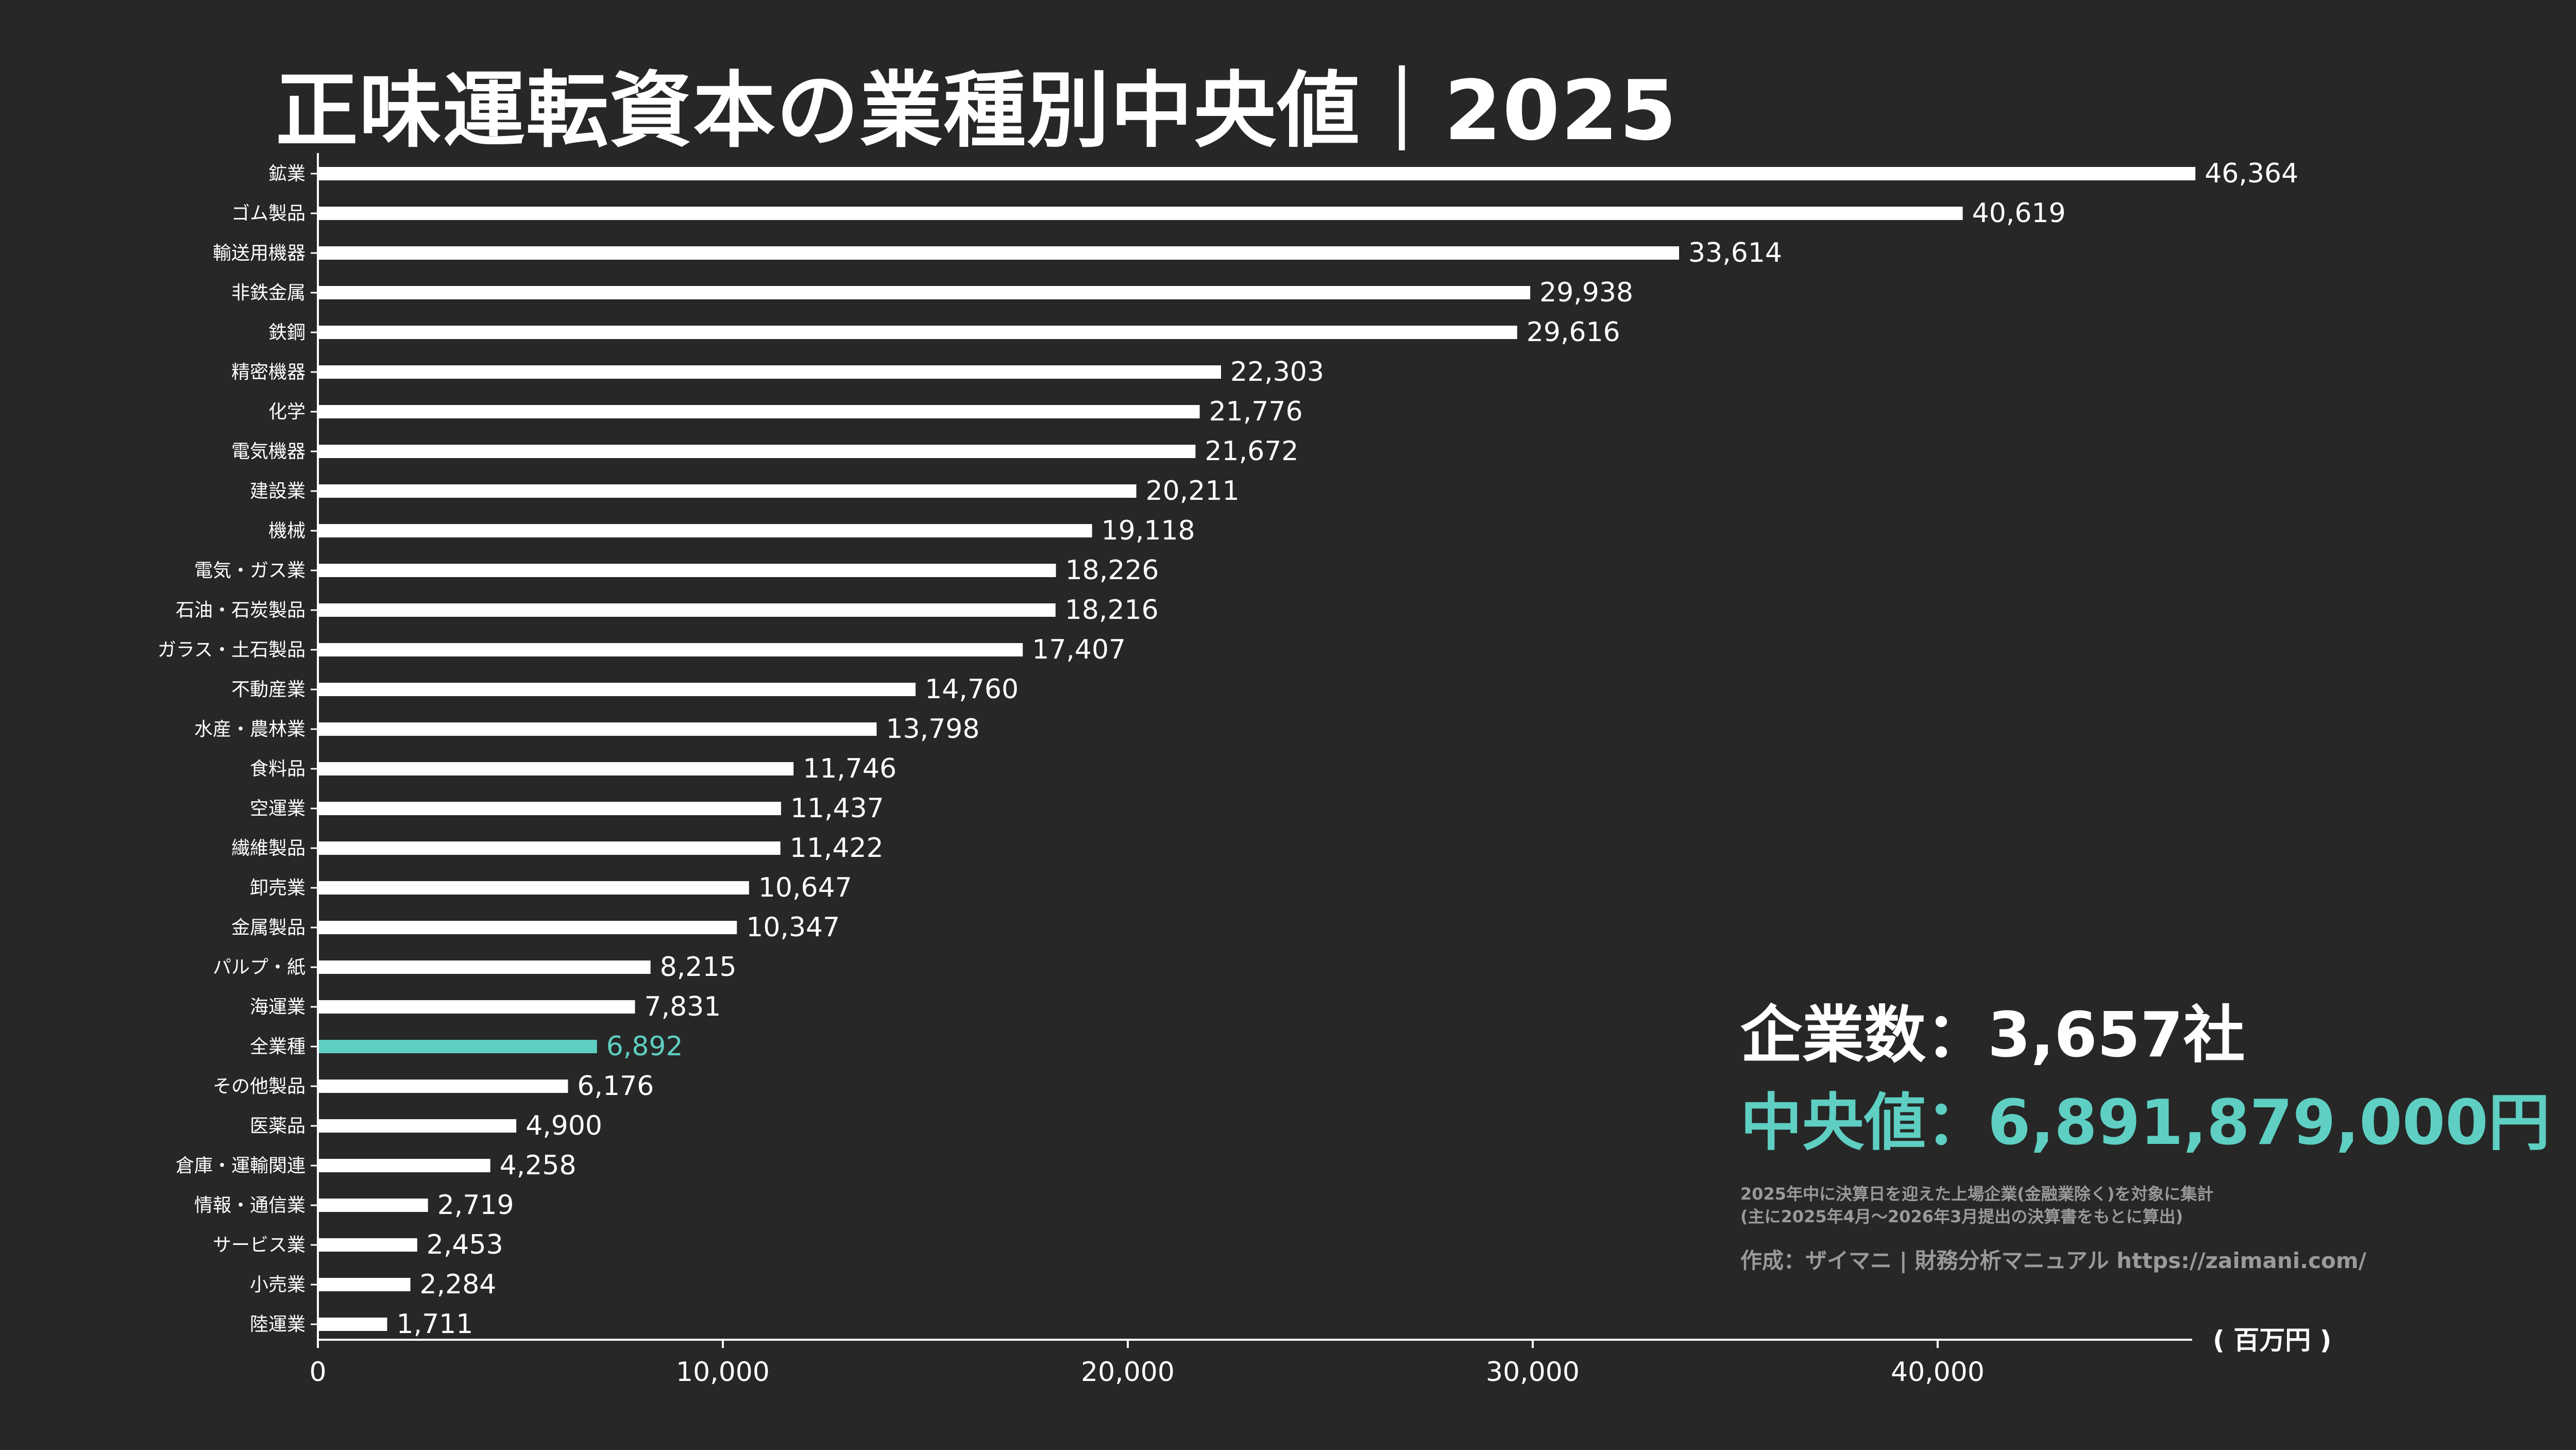  I want to click on method-note-2: (主に2025年4月〜2026年3月提出の決算書をもとに算出), so click(1961, 1216).